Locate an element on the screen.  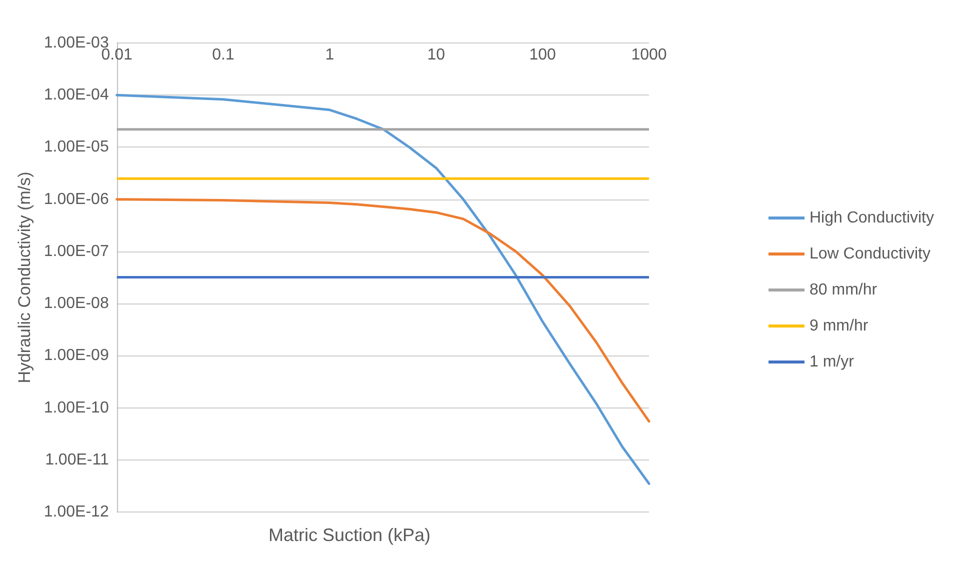
x-tick-label: 100 is located at coordinates (542, 55).